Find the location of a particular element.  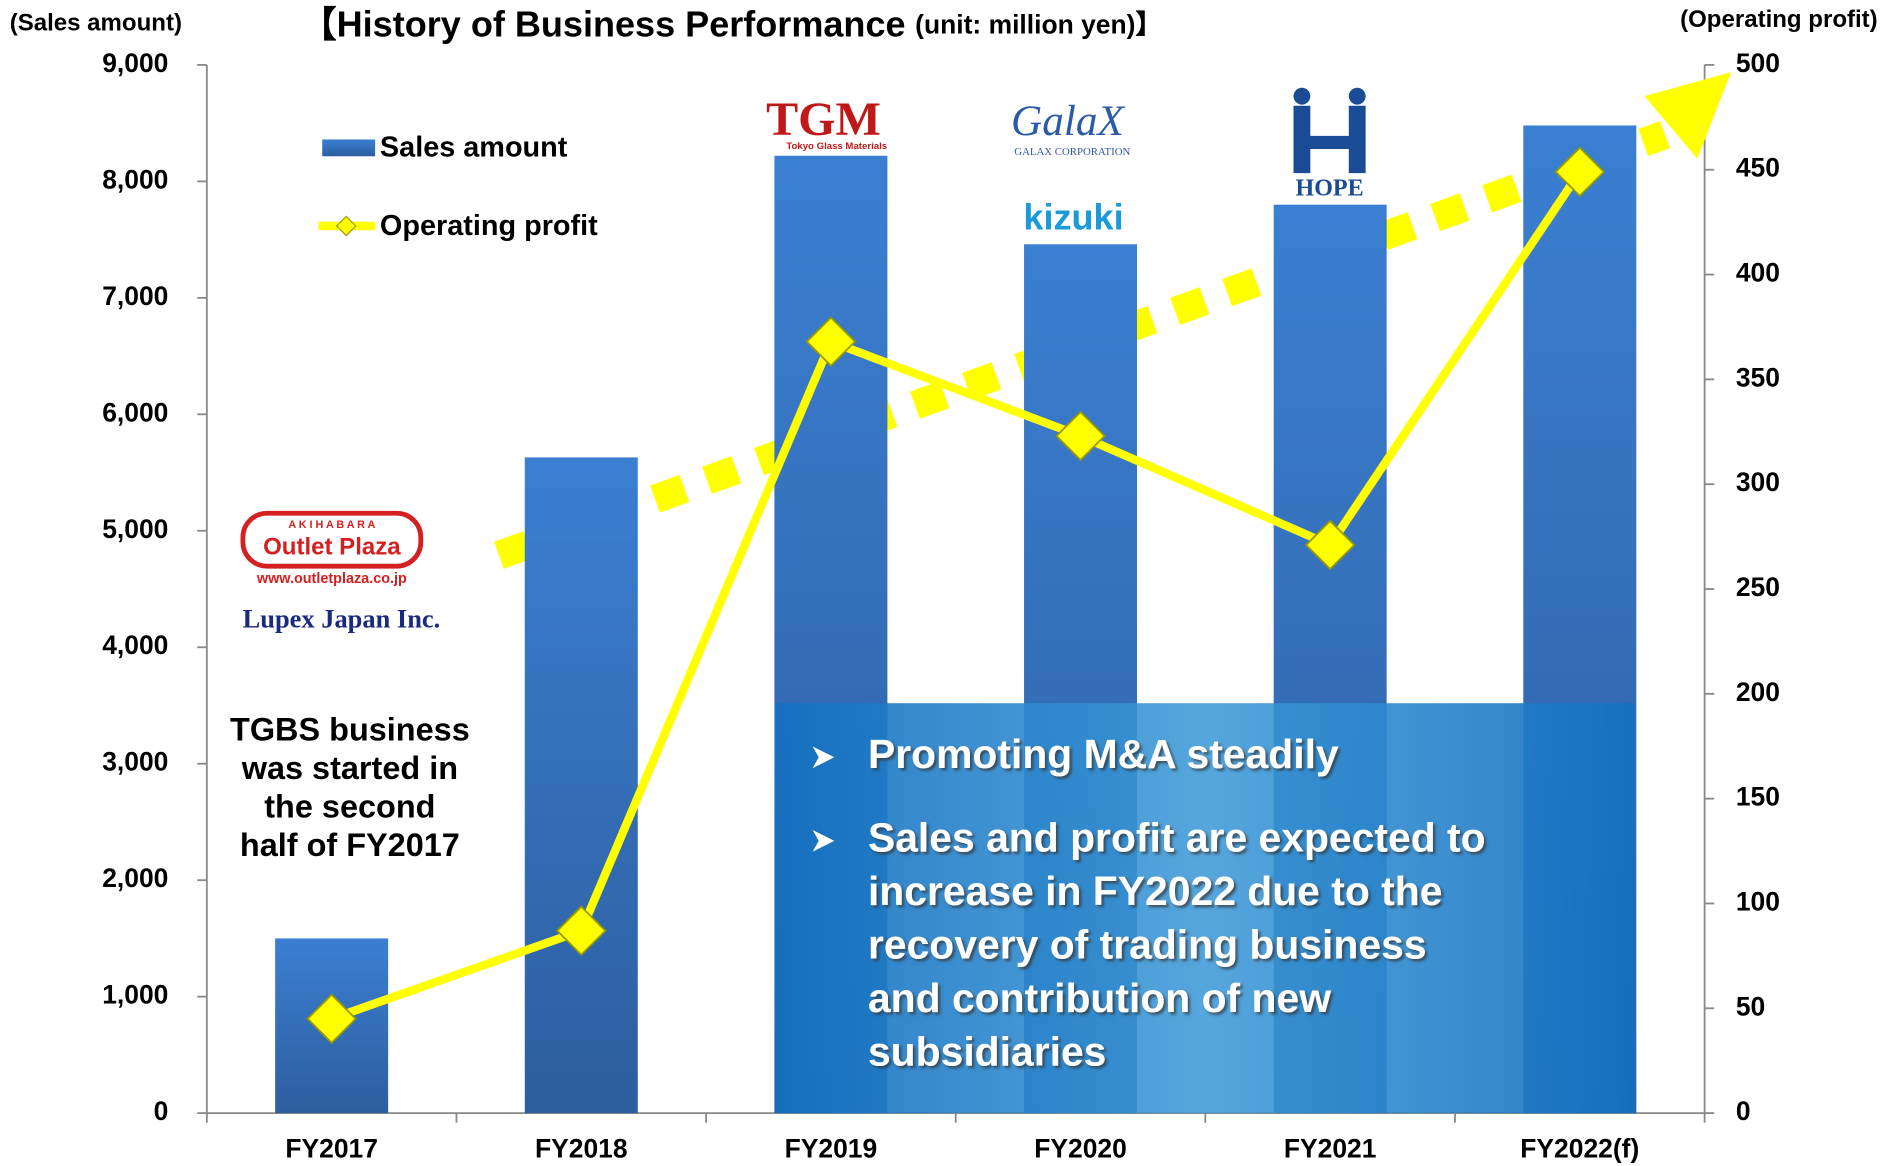

bullet-text: Promoting M&A steadily is located at coordinates (1103, 754).